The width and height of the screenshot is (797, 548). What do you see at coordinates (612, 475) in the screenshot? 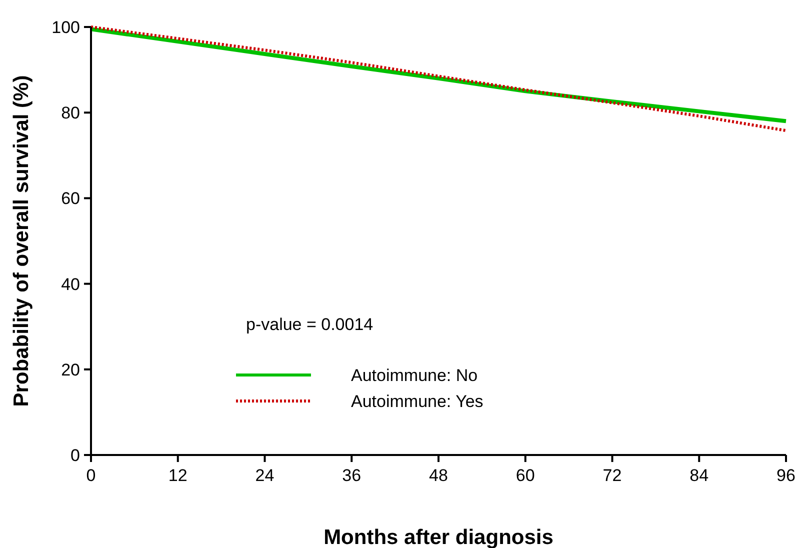
I see `x-tick-label: 72` at bounding box center [612, 475].